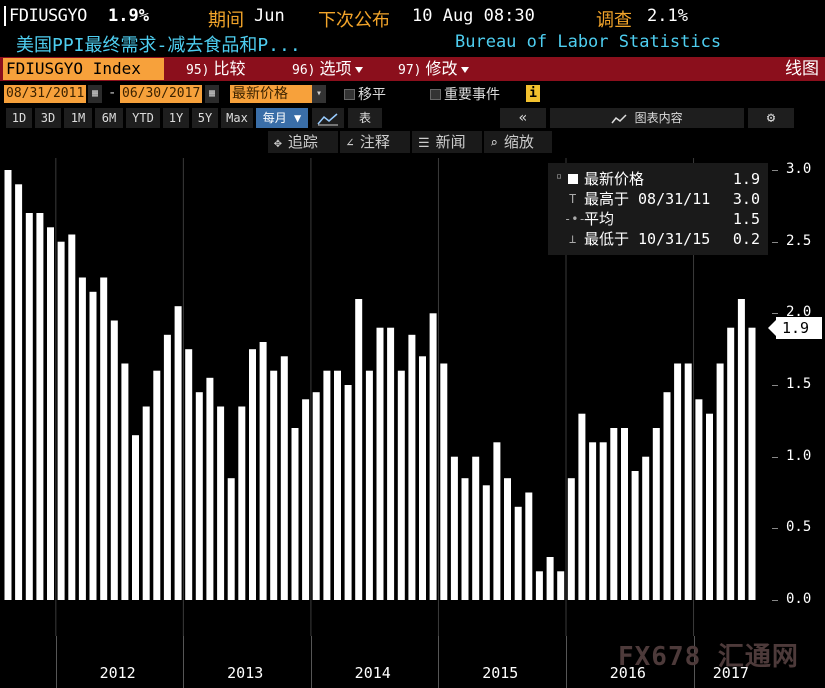 This screenshot has width=825, height=688. Describe the element at coordinates (350, 143) in the screenshot. I see `pencil-icon: ∠` at that location.